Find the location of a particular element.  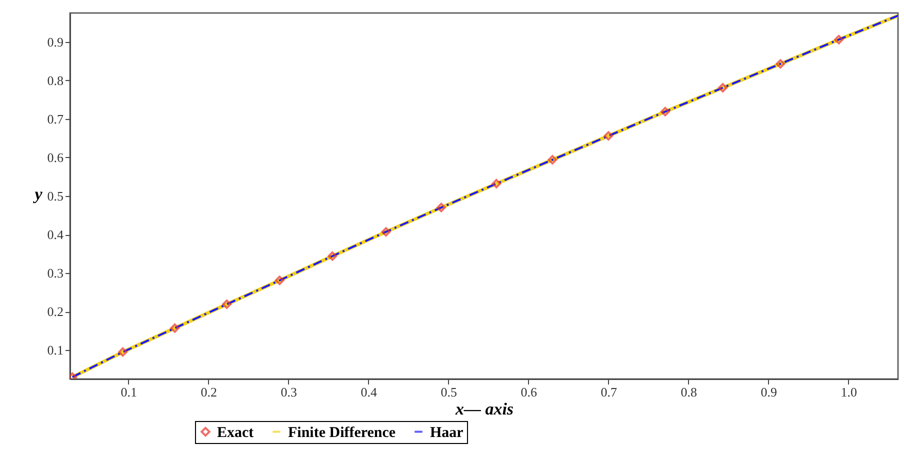

y-tick-label: 0.3 is located at coordinates (55, 273).